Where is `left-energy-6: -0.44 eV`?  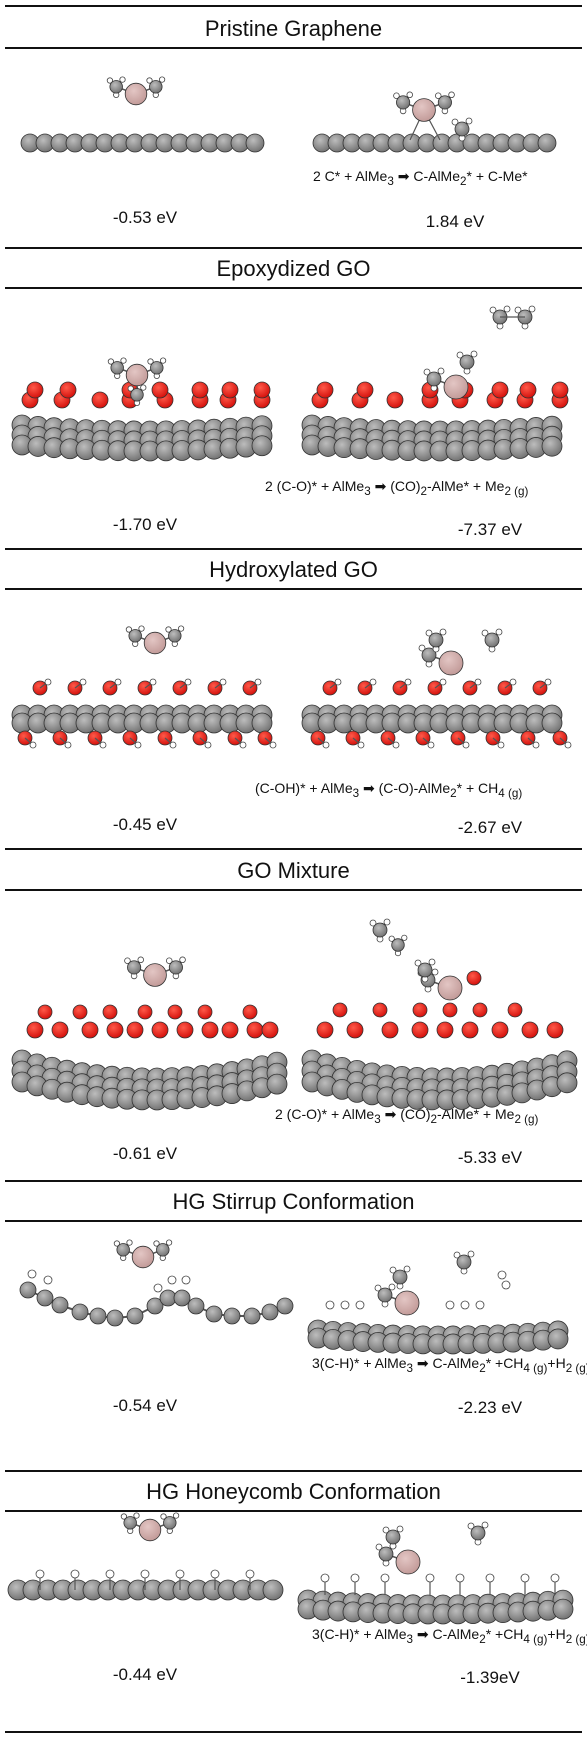 left-energy-6: -0.44 eV is located at coordinates (145, 1674).